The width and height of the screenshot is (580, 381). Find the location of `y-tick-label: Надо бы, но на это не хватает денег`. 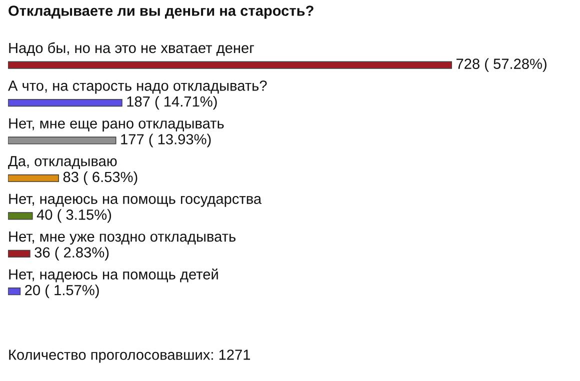

y-tick-label: Надо бы, но на это не хватает денег is located at coordinates (131, 49).